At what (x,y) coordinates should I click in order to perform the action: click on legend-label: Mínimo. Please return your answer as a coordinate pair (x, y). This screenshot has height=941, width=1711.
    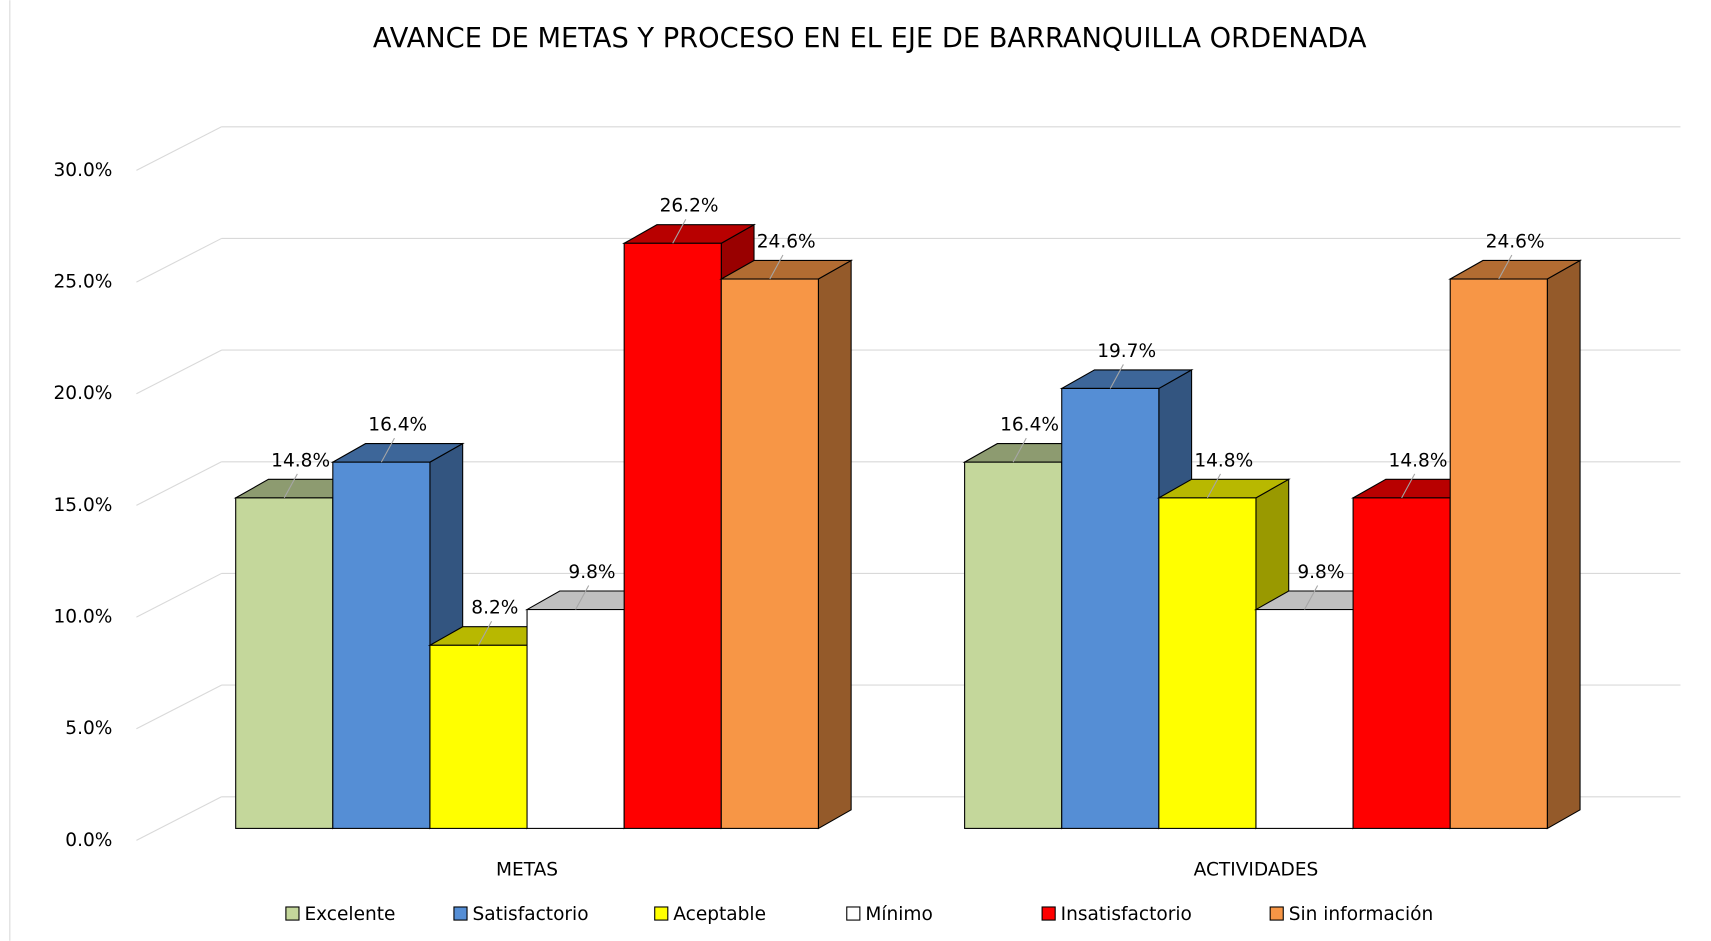
    Looking at the image, I should click on (898, 914).